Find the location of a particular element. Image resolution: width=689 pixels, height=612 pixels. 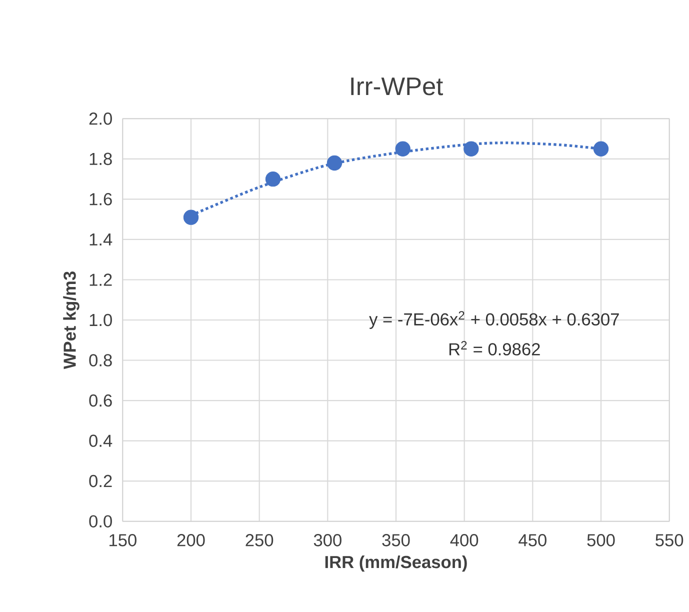

y-tick-label: 1.8 is located at coordinates (101, 159).